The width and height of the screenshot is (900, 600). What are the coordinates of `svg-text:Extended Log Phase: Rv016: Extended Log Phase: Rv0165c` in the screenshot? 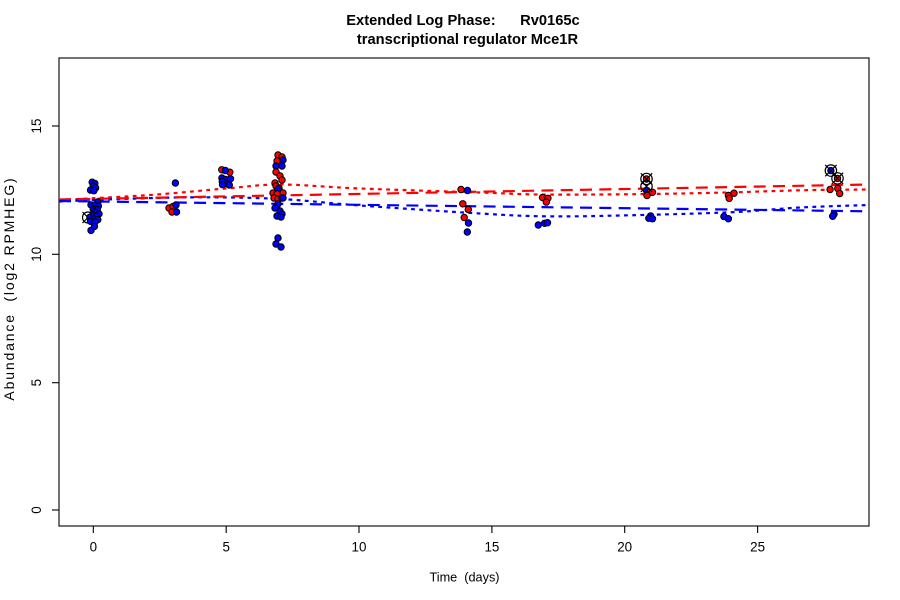 It's located at (462, 21).